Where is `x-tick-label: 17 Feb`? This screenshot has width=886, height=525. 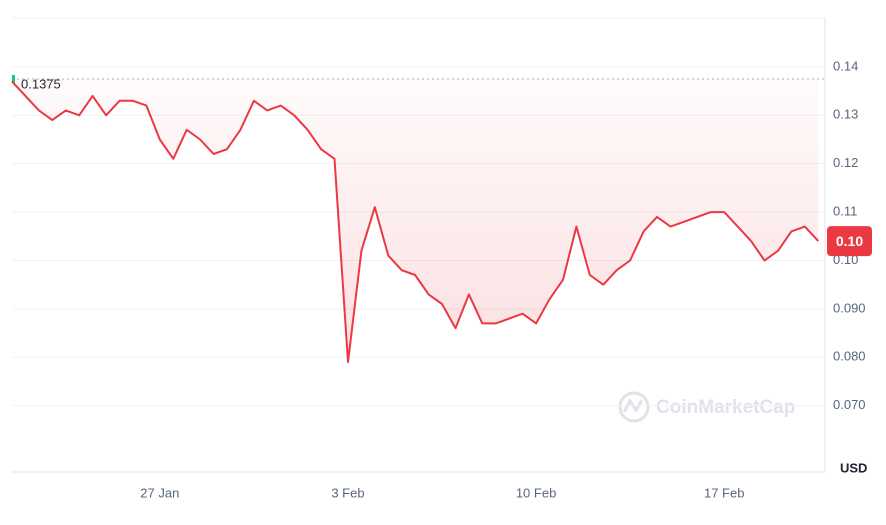
x-tick-label: 17 Feb is located at coordinates (724, 492).